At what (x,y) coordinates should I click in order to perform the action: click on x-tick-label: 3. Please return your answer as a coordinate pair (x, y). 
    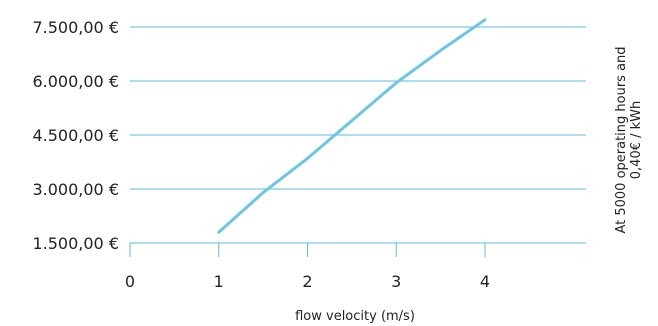
    Looking at the image, I should click on (396, 281).